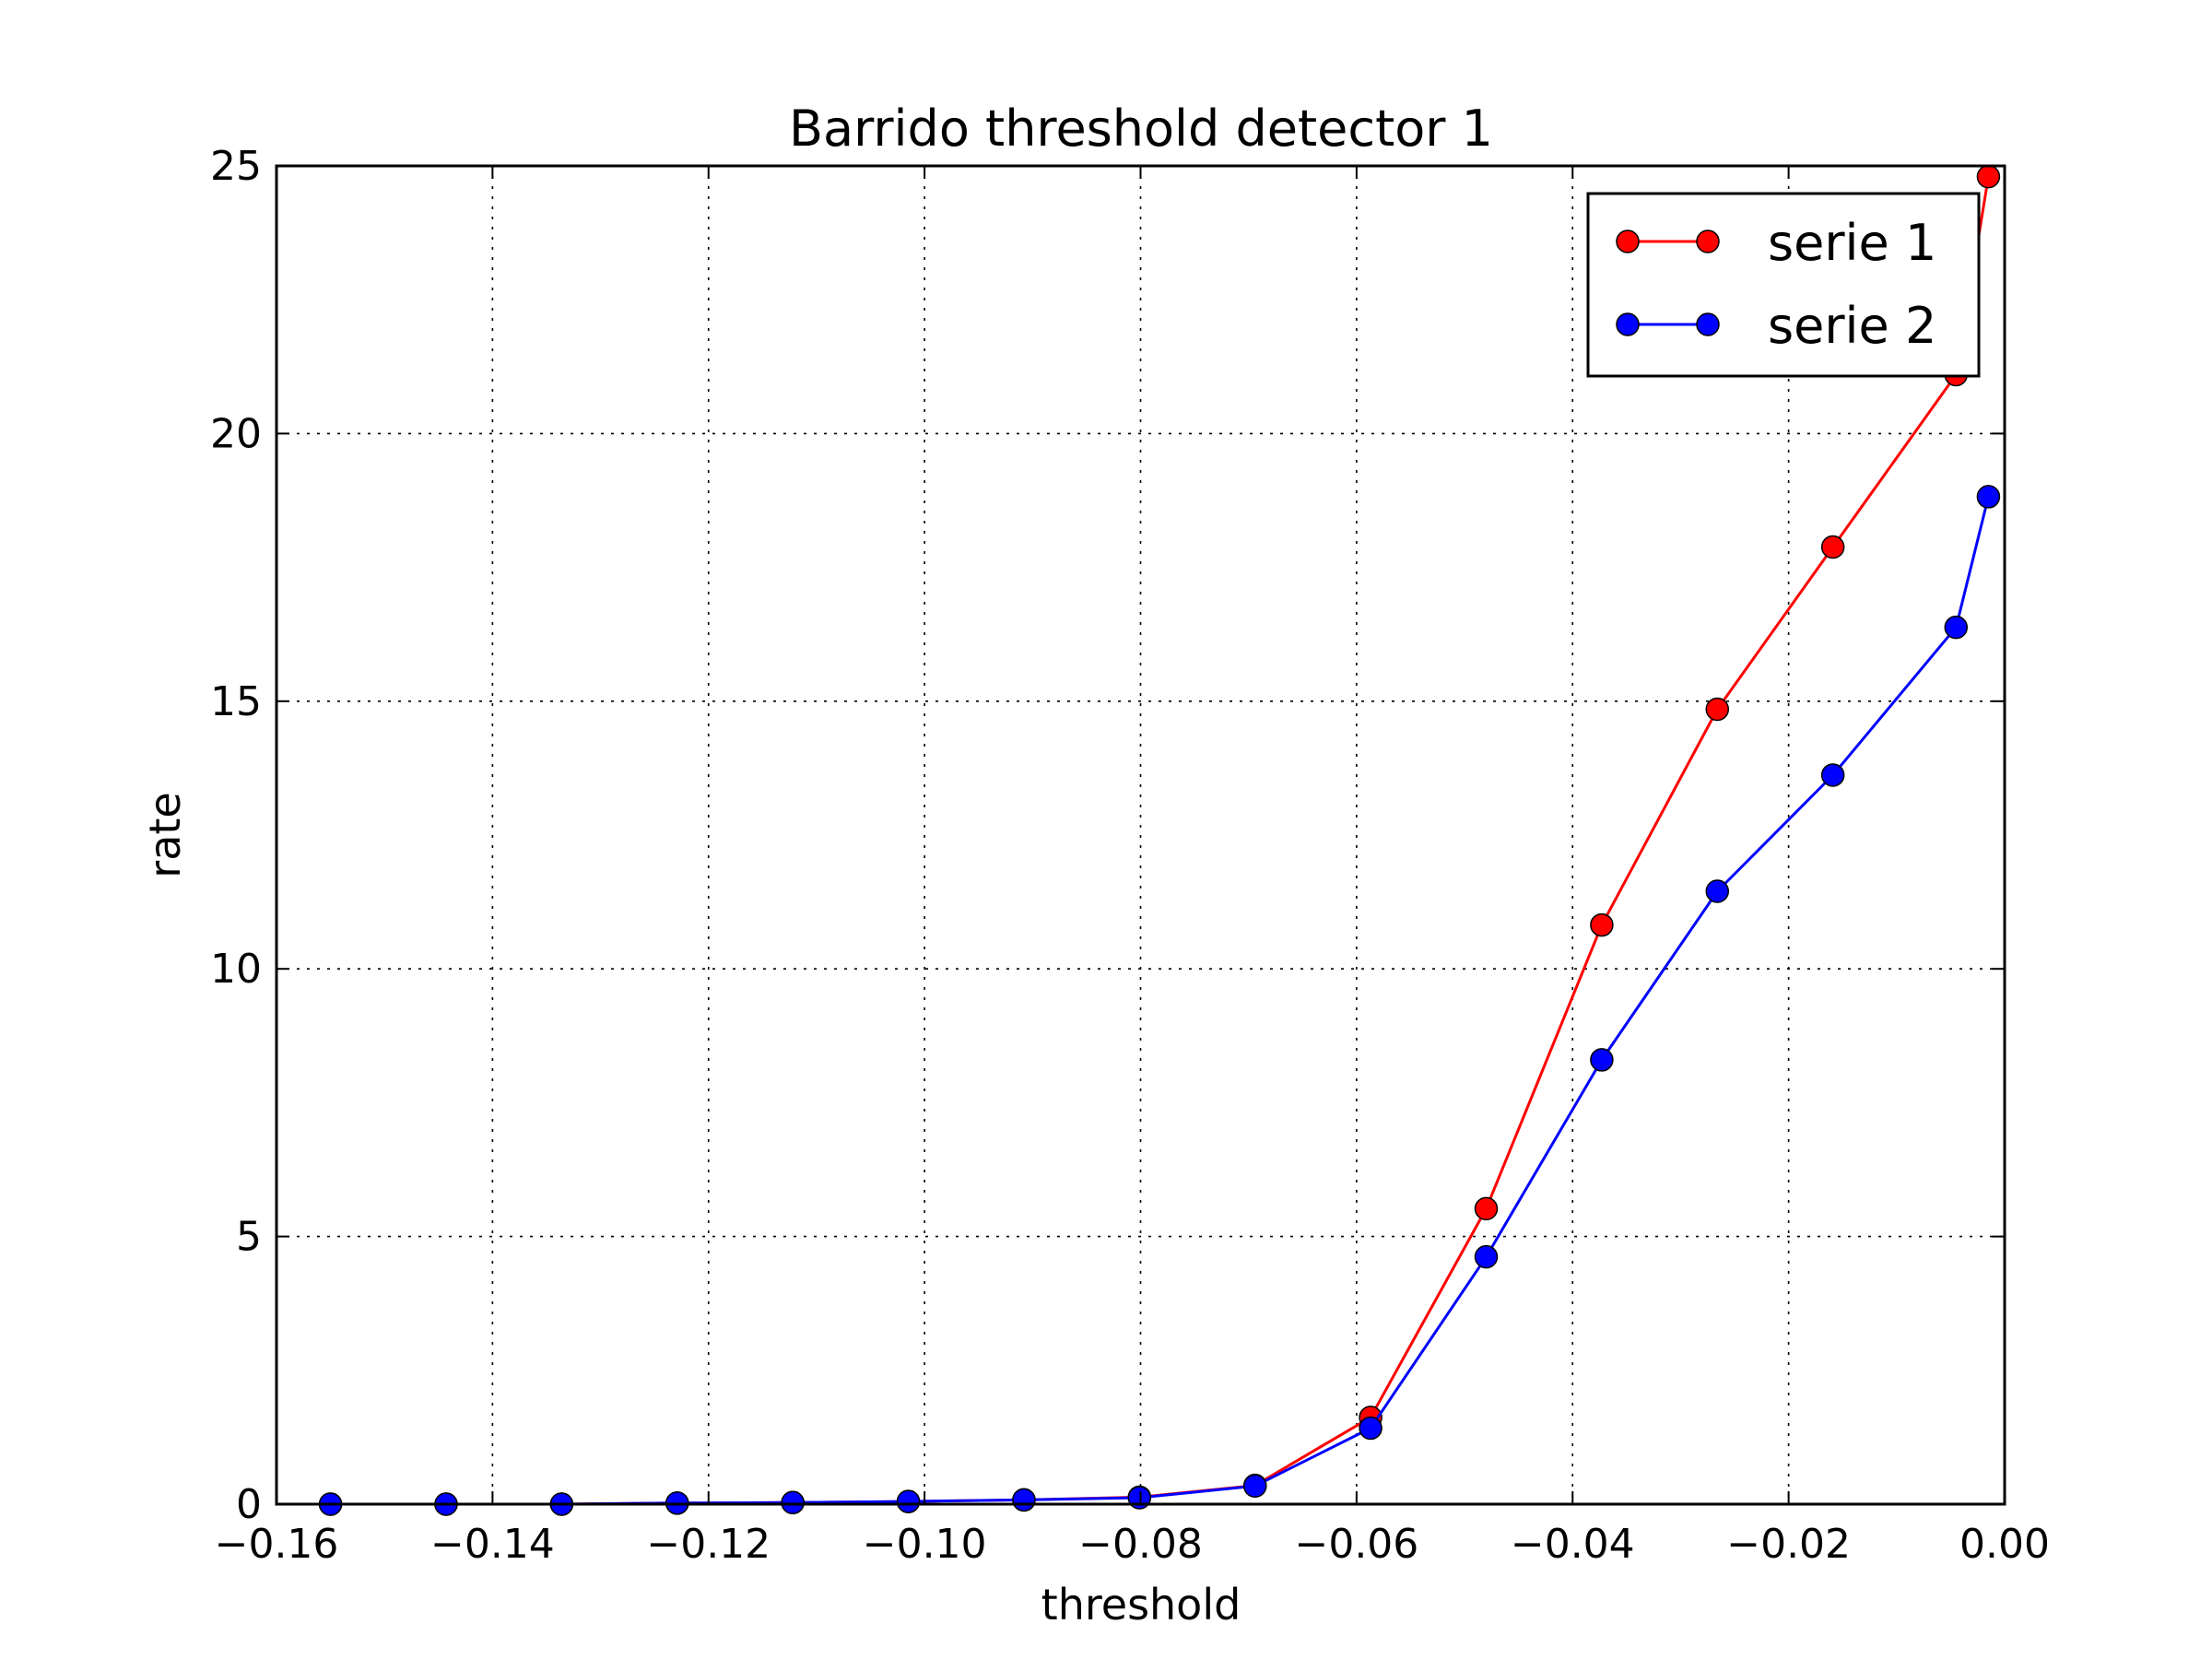  What do you see at coordinates (1788, 1544) in the screenshot?
I see `x-tick-label: −0.02` at bounding box center [1788, 1544].